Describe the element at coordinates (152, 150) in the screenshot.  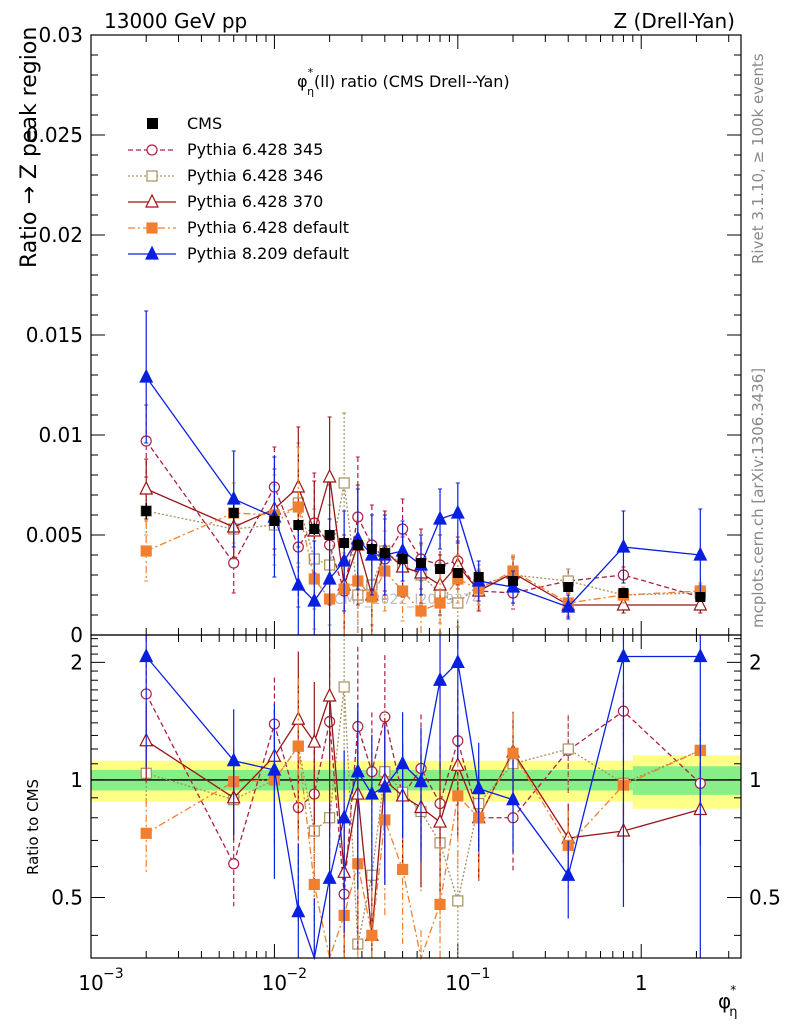
I see `legend-marker-p345` at that location.